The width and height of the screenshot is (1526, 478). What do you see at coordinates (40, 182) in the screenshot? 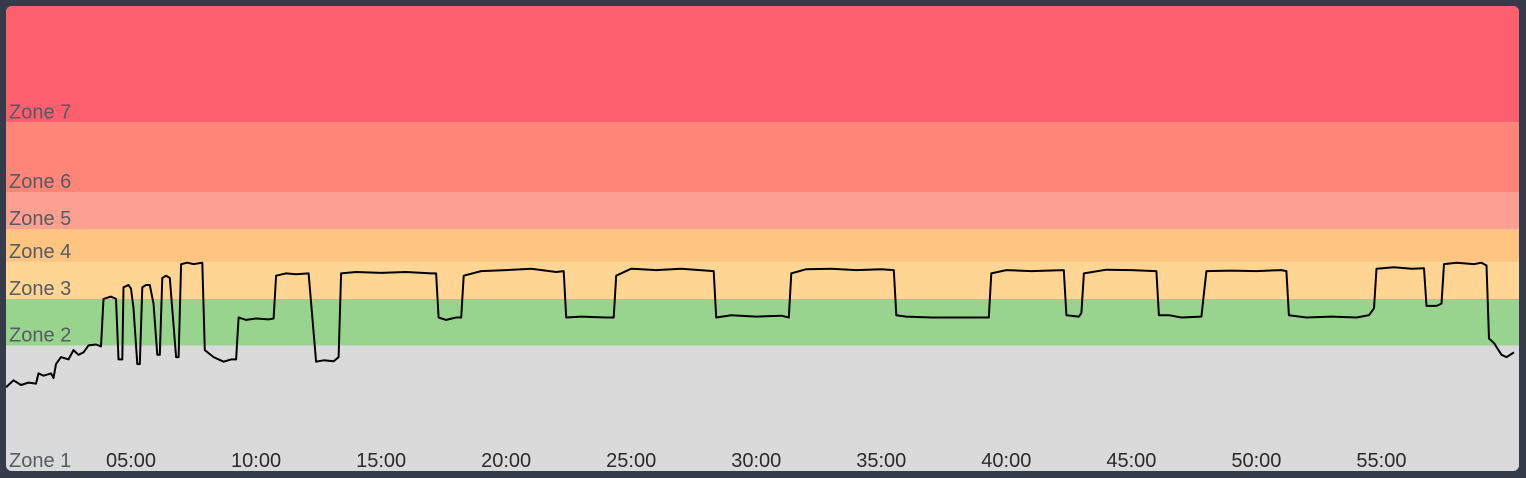
I see `zone-label-6: Zone 6` at bounding box center [40, 182].